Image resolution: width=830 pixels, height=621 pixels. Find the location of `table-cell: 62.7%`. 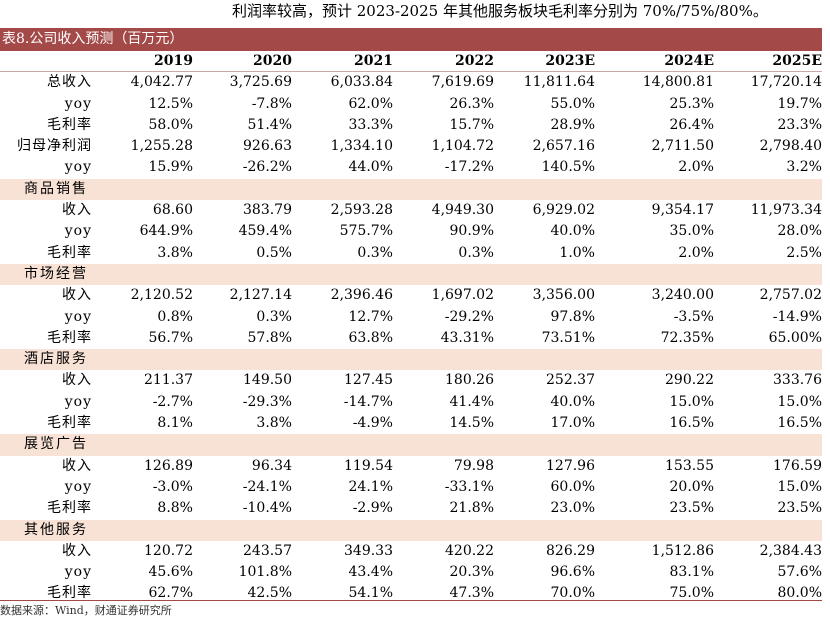

table-cell: 62.7% is located at coordinates (170, 593).